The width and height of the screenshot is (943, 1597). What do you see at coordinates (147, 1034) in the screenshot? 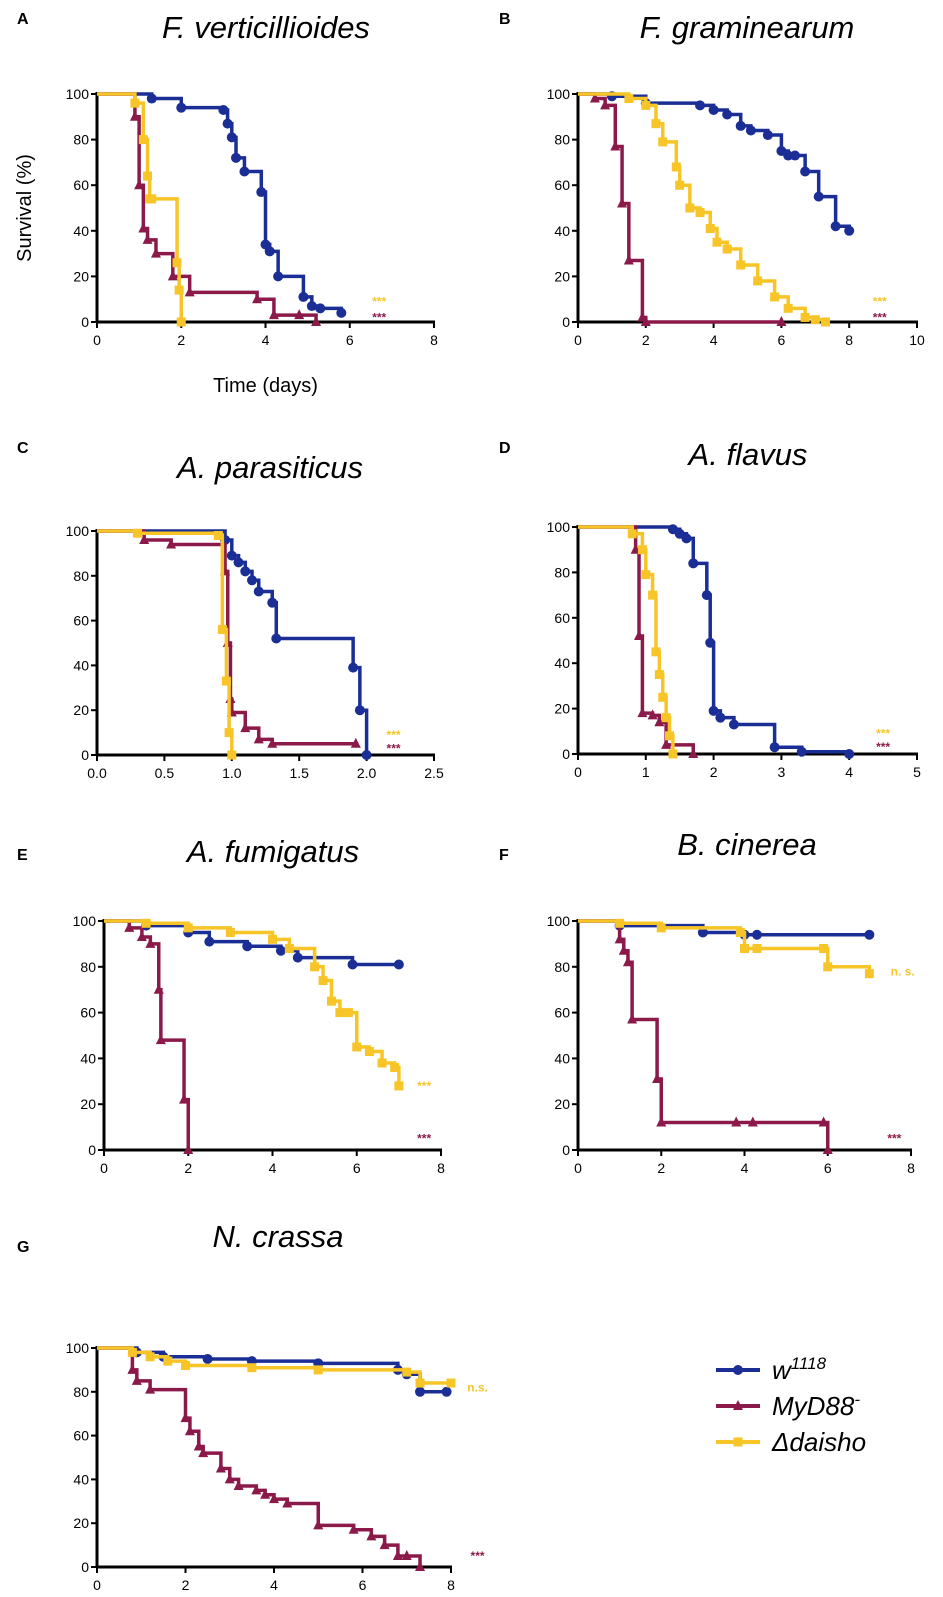
I see `series-line-MyD88` at bounding box center [147, 1034].